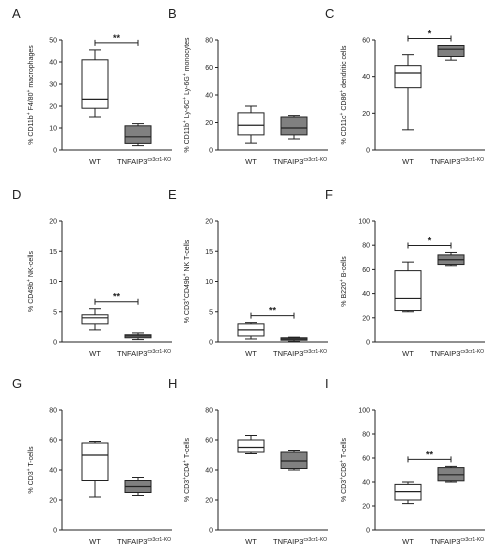  Describe the element at coordinates (366, 294) in the screenshot. I see `panel-f-y-tick-label: 40` at that location.